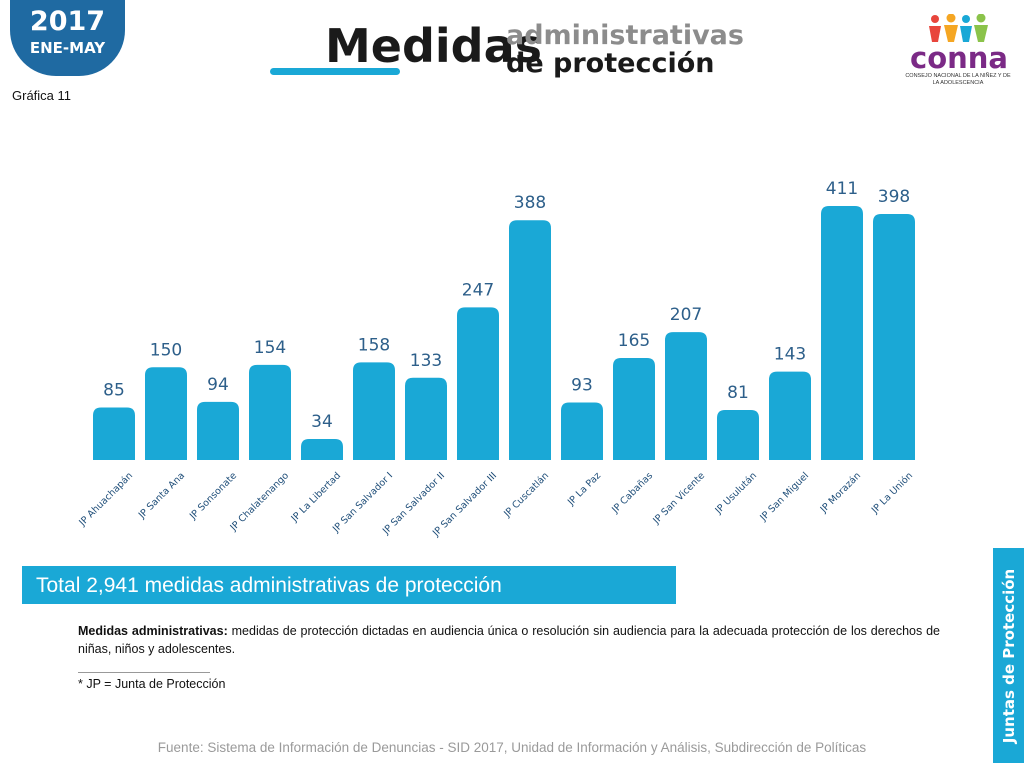 This screenshot has height=768, width=1024. Describe the element at coordinates (270, 412) in the screenshot. I see `bar-jp-chalatenango` at that location.